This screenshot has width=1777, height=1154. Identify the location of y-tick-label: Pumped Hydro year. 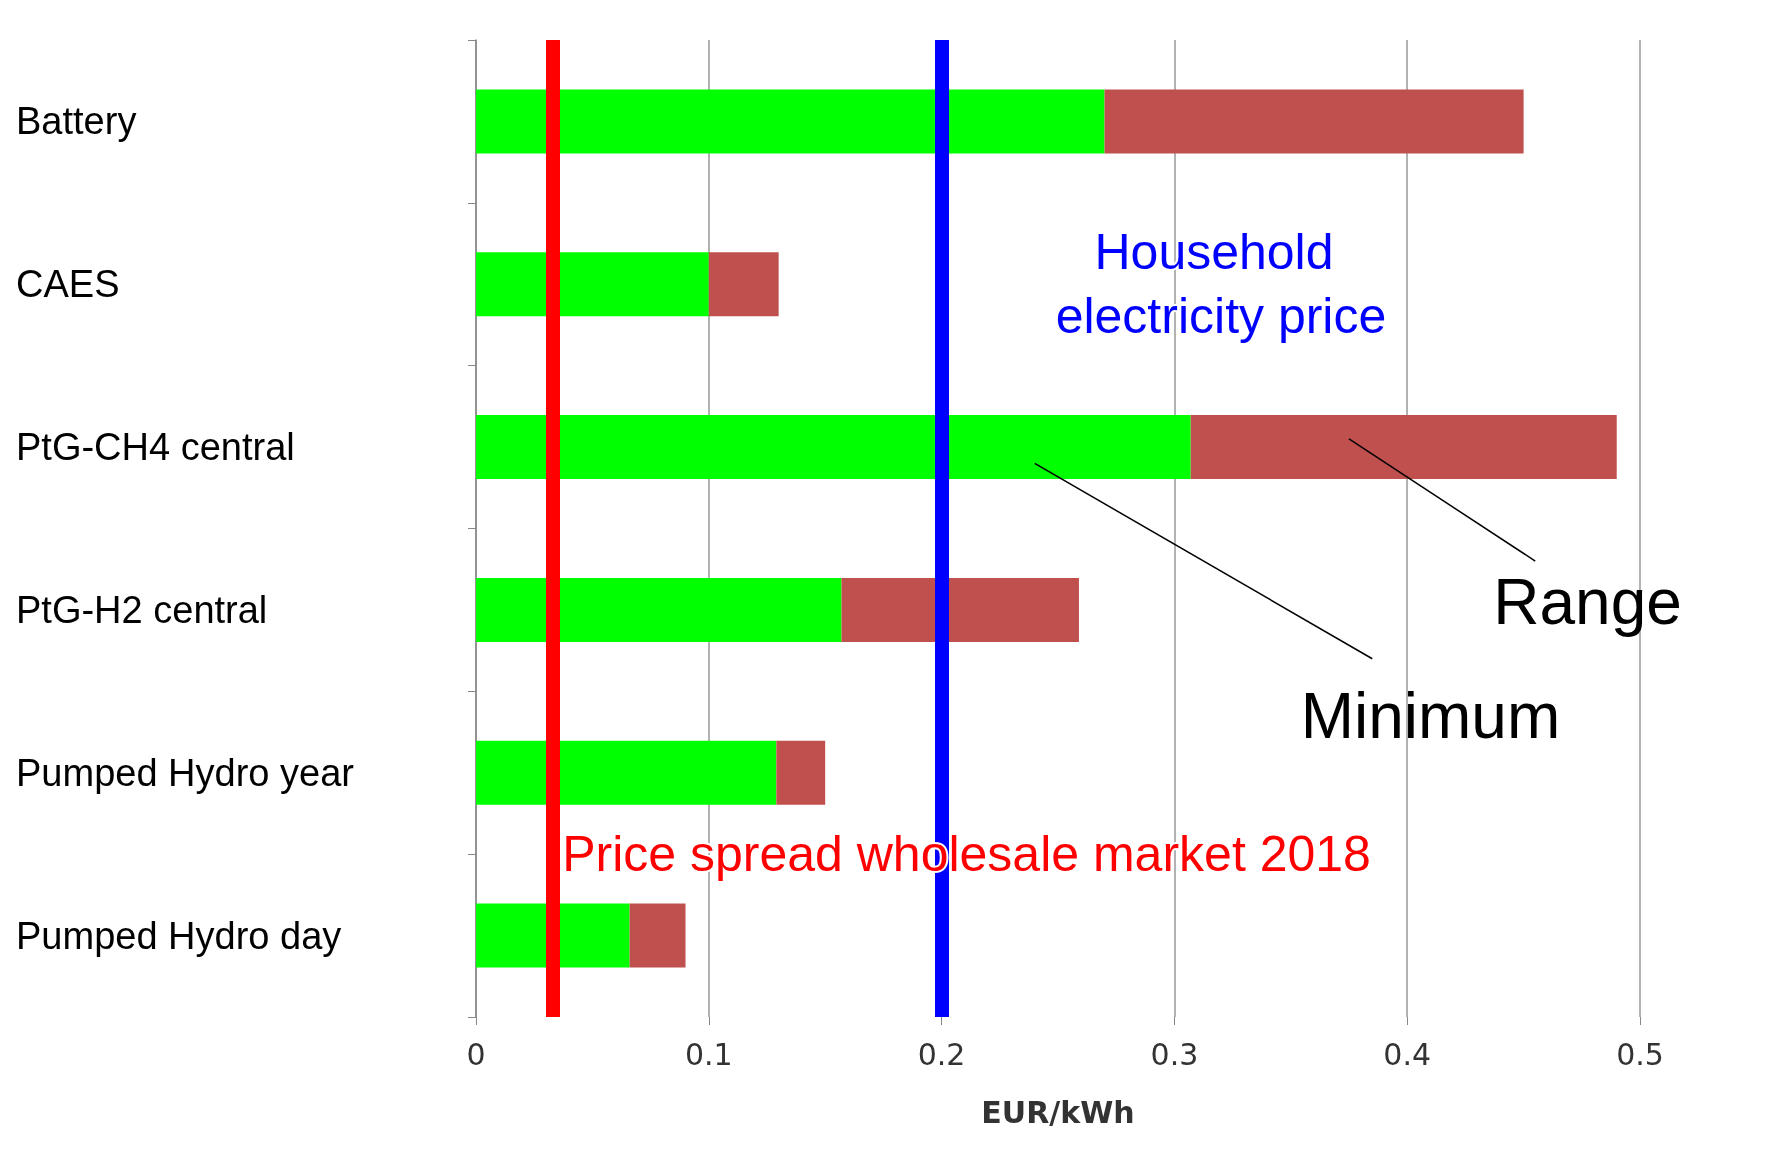
(185, 772).